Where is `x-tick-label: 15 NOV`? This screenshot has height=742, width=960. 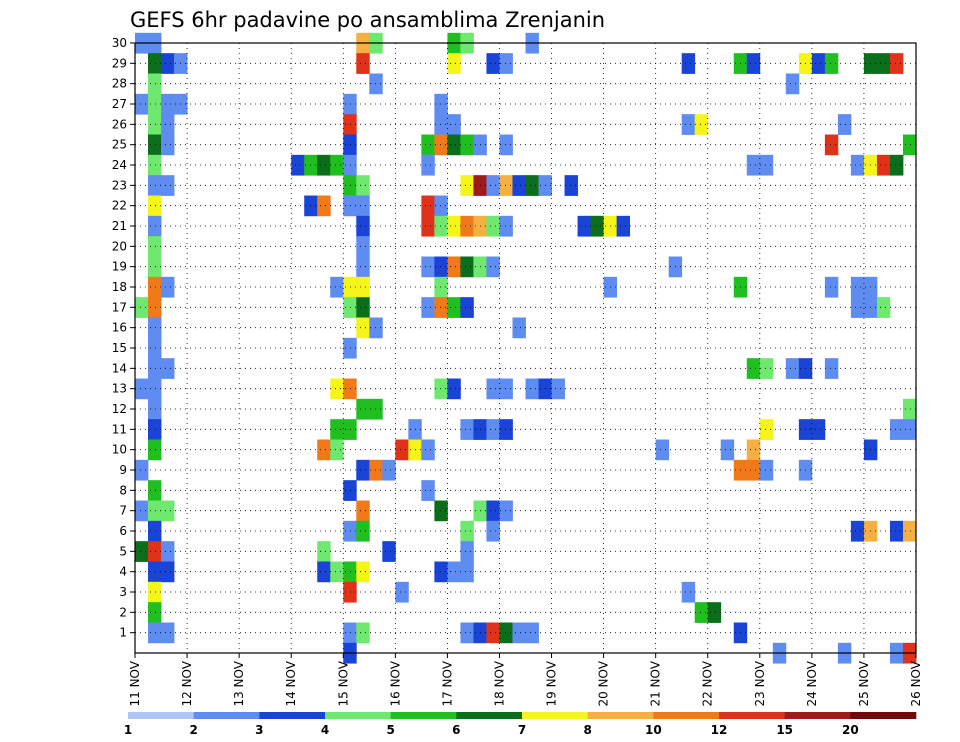
x-tick-label: 15 NOV is located at coordinates (343, 683).